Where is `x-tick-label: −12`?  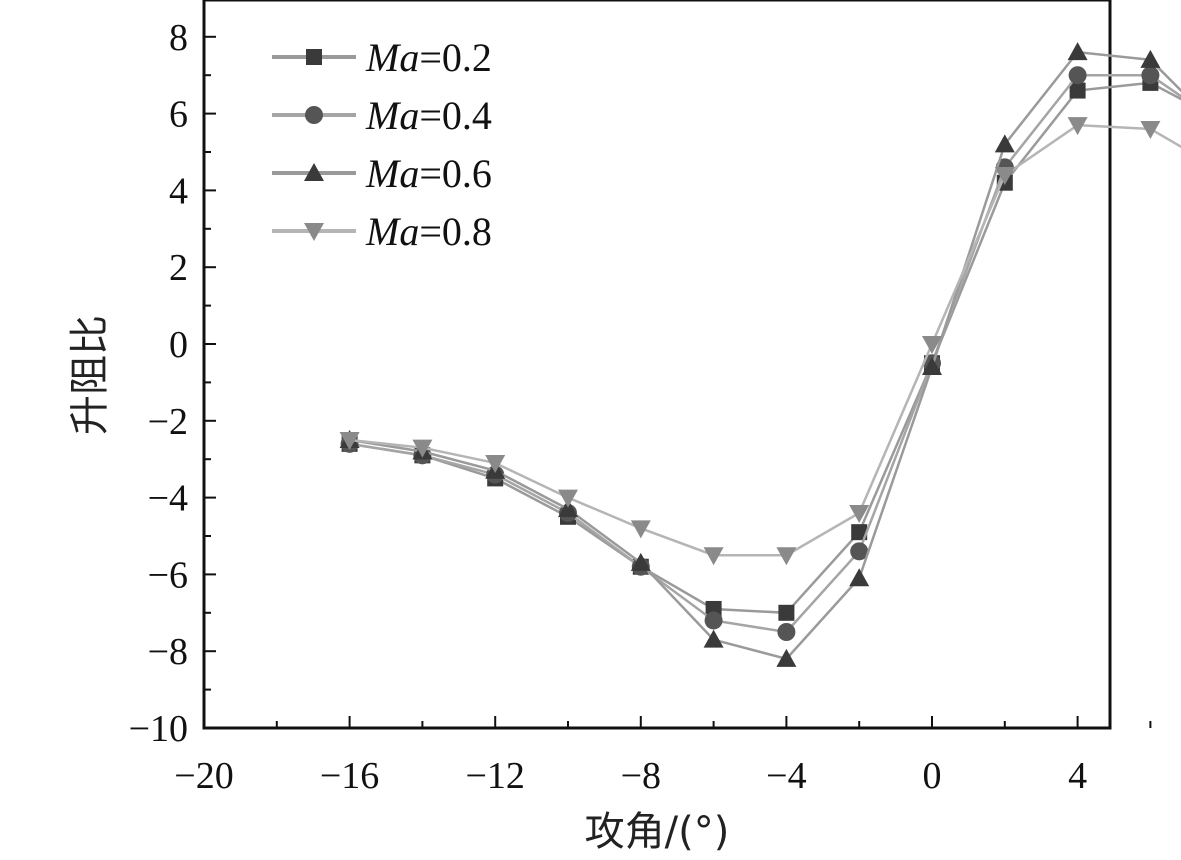
x-tick-label: −12 is located at coordinates (494, 776).